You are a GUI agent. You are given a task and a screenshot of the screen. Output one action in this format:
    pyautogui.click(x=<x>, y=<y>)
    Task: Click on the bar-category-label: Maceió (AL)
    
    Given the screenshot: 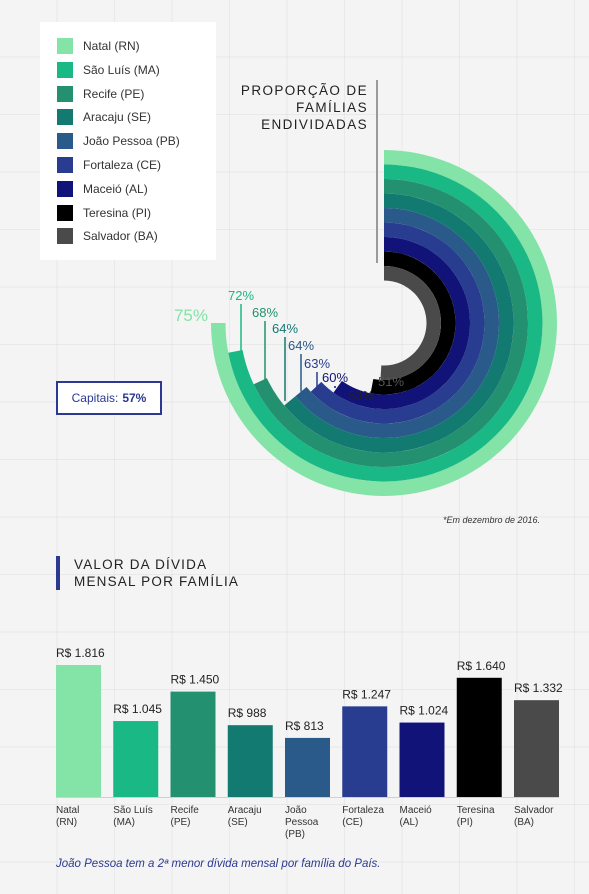 What is the action you would take?
    pyautogui.click(x=416, y=816)
    